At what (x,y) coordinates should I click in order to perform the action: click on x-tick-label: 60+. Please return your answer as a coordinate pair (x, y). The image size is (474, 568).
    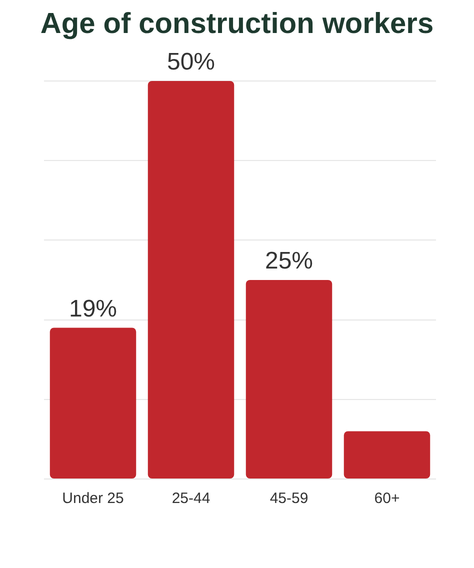
    Looking at the image, I should click on (387, 499).